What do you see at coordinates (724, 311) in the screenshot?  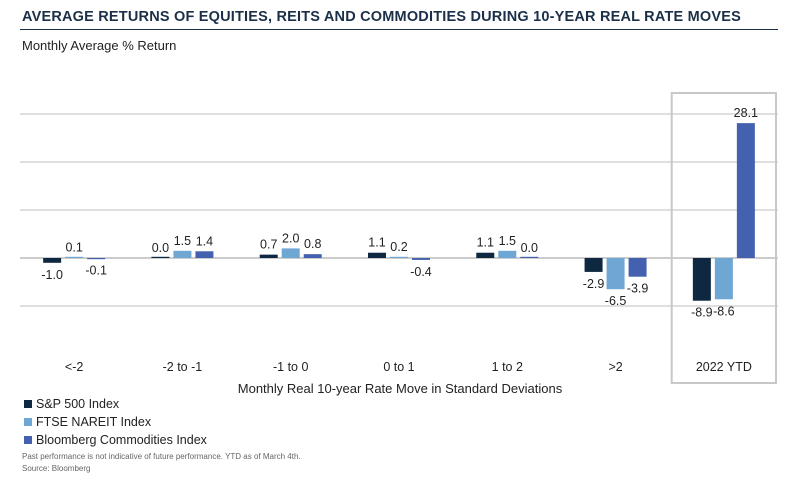 I see `data-label: -8.6` at bounding box center [724, 311].